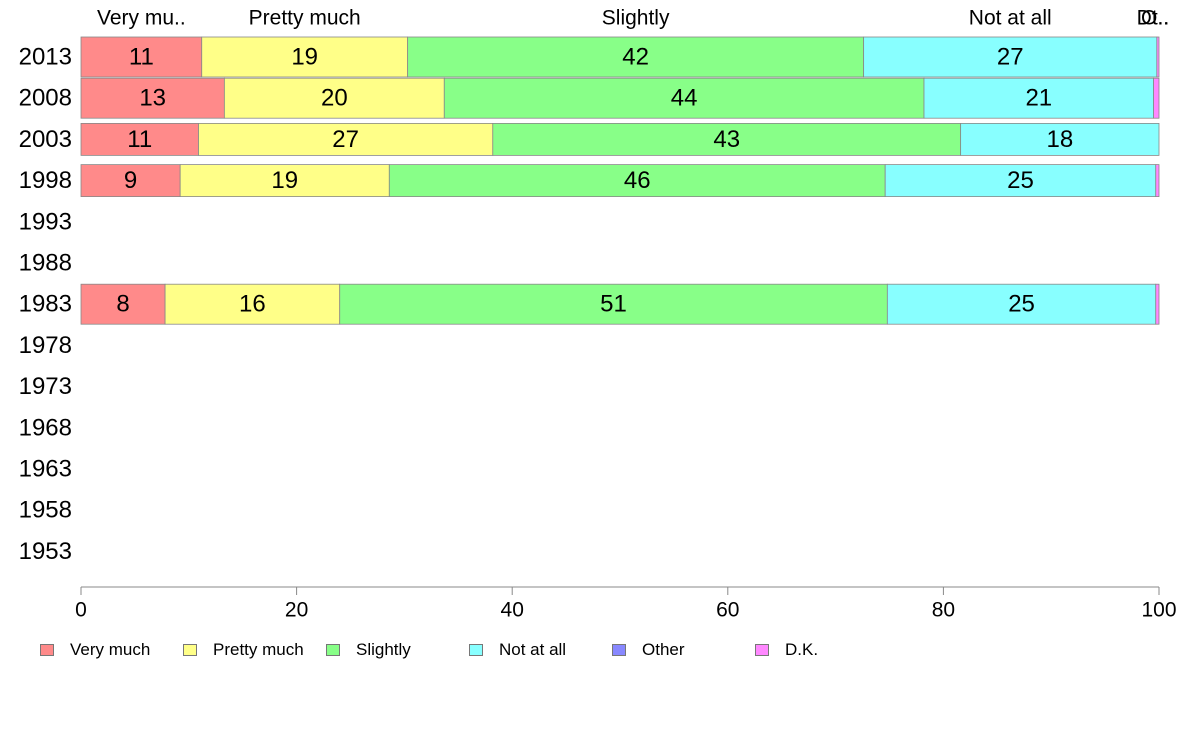 This screenshot has height=736, width=1188. I want to click on data-label-1983-2: 51, so click(613, 304).